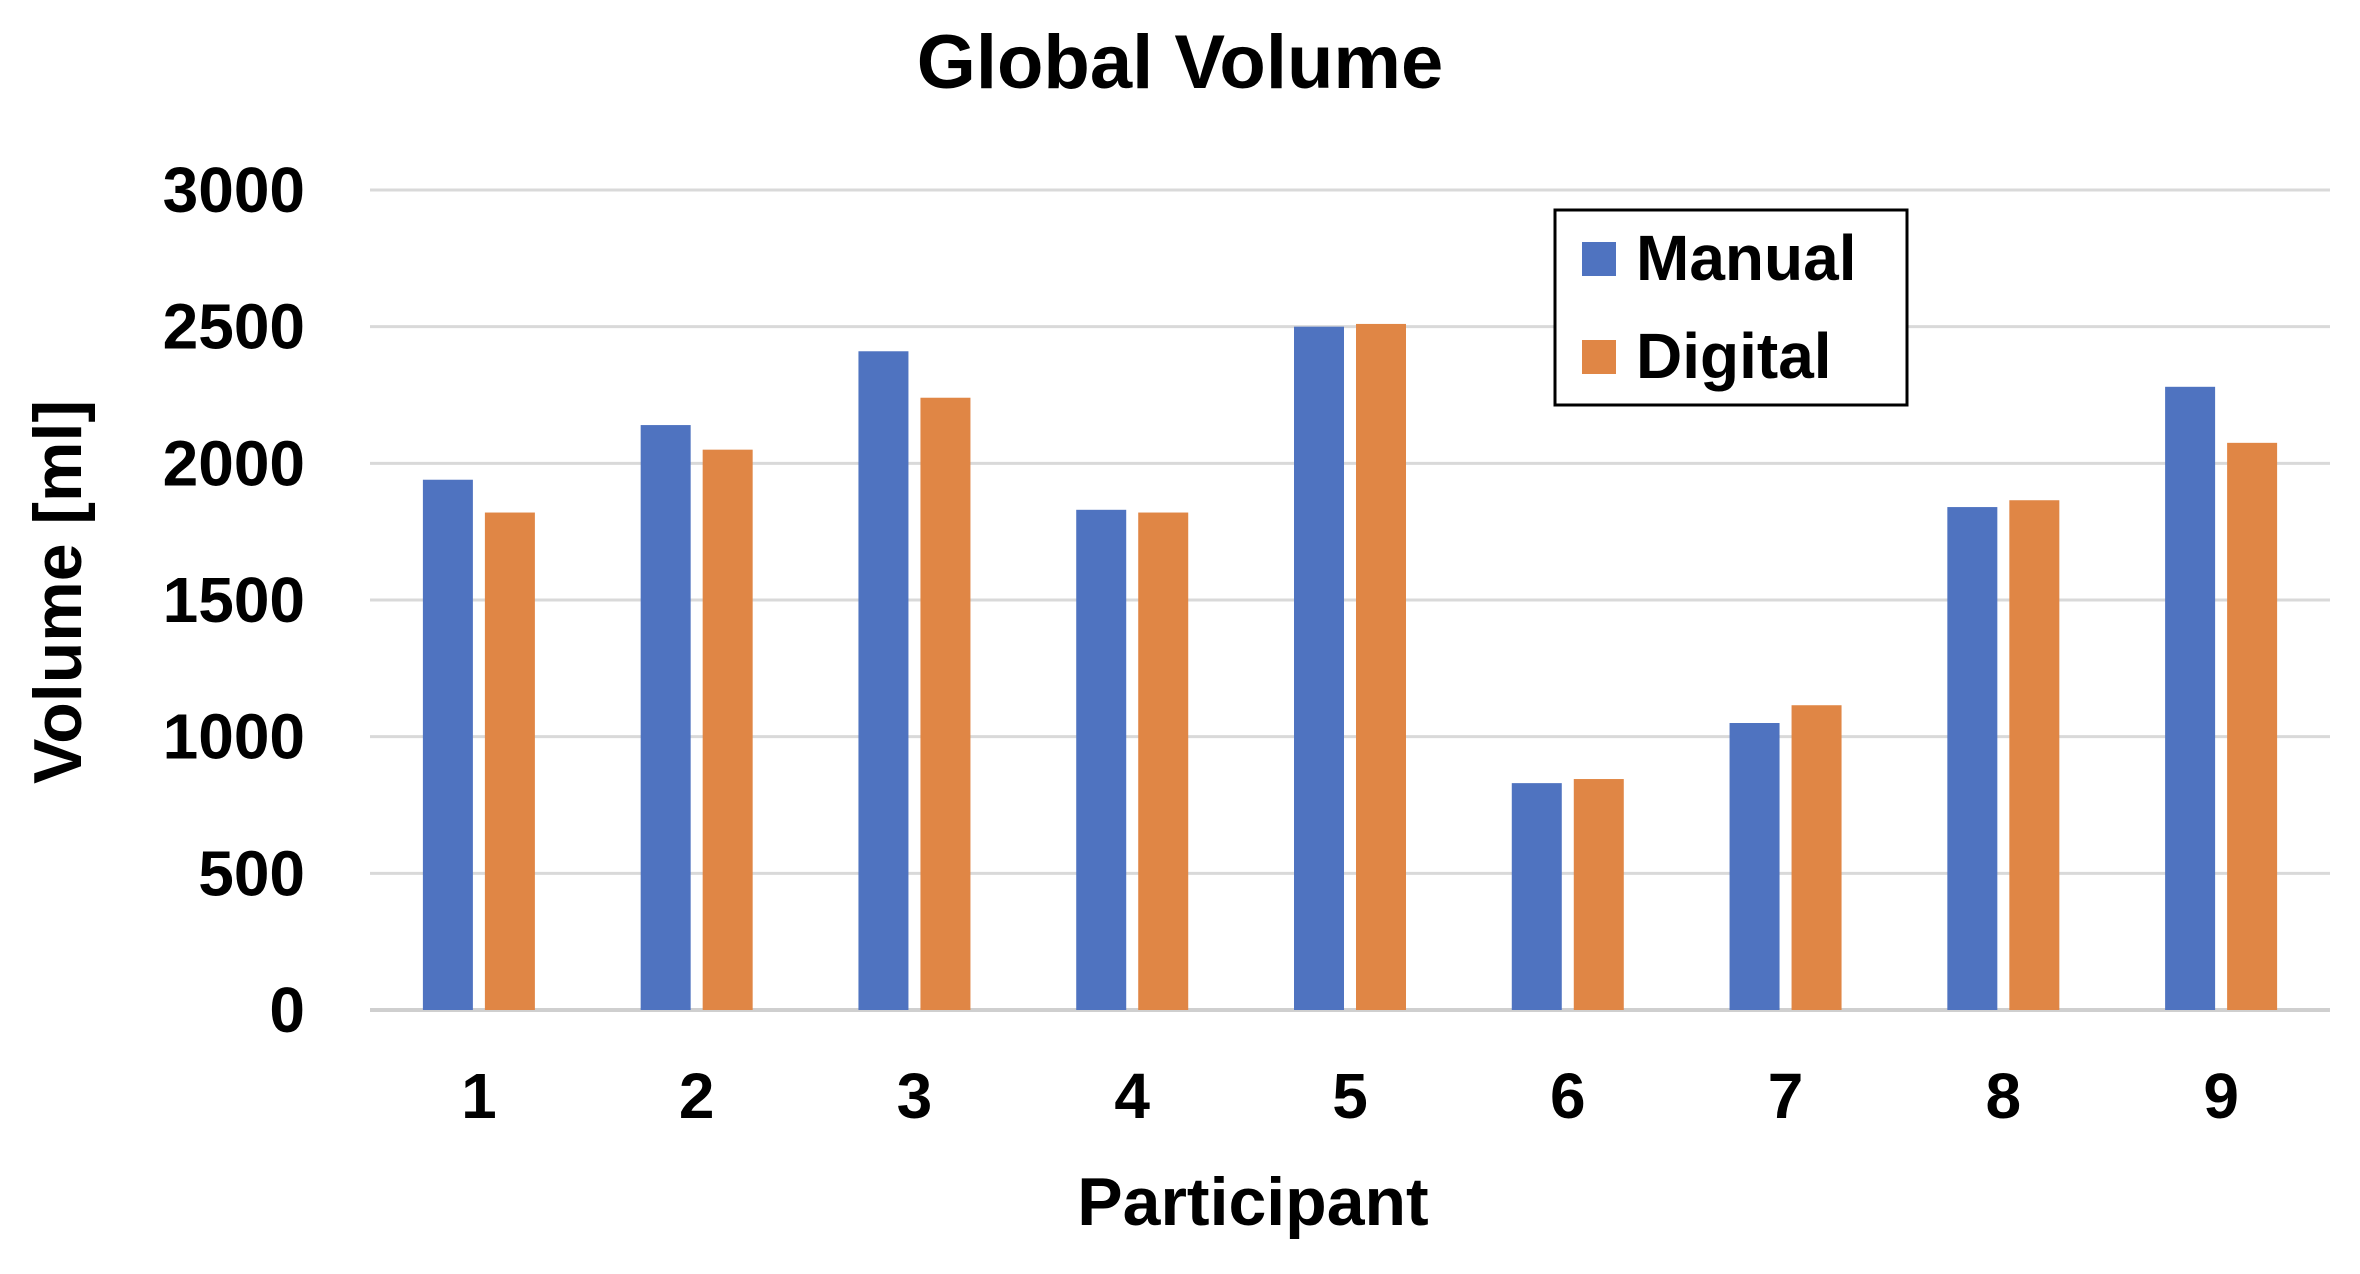 This screenshot has height=1274, width=2360. Describe the element at coordinates (1599, 357) in the screenshot. I see `legend-swatch-digital` at that location.